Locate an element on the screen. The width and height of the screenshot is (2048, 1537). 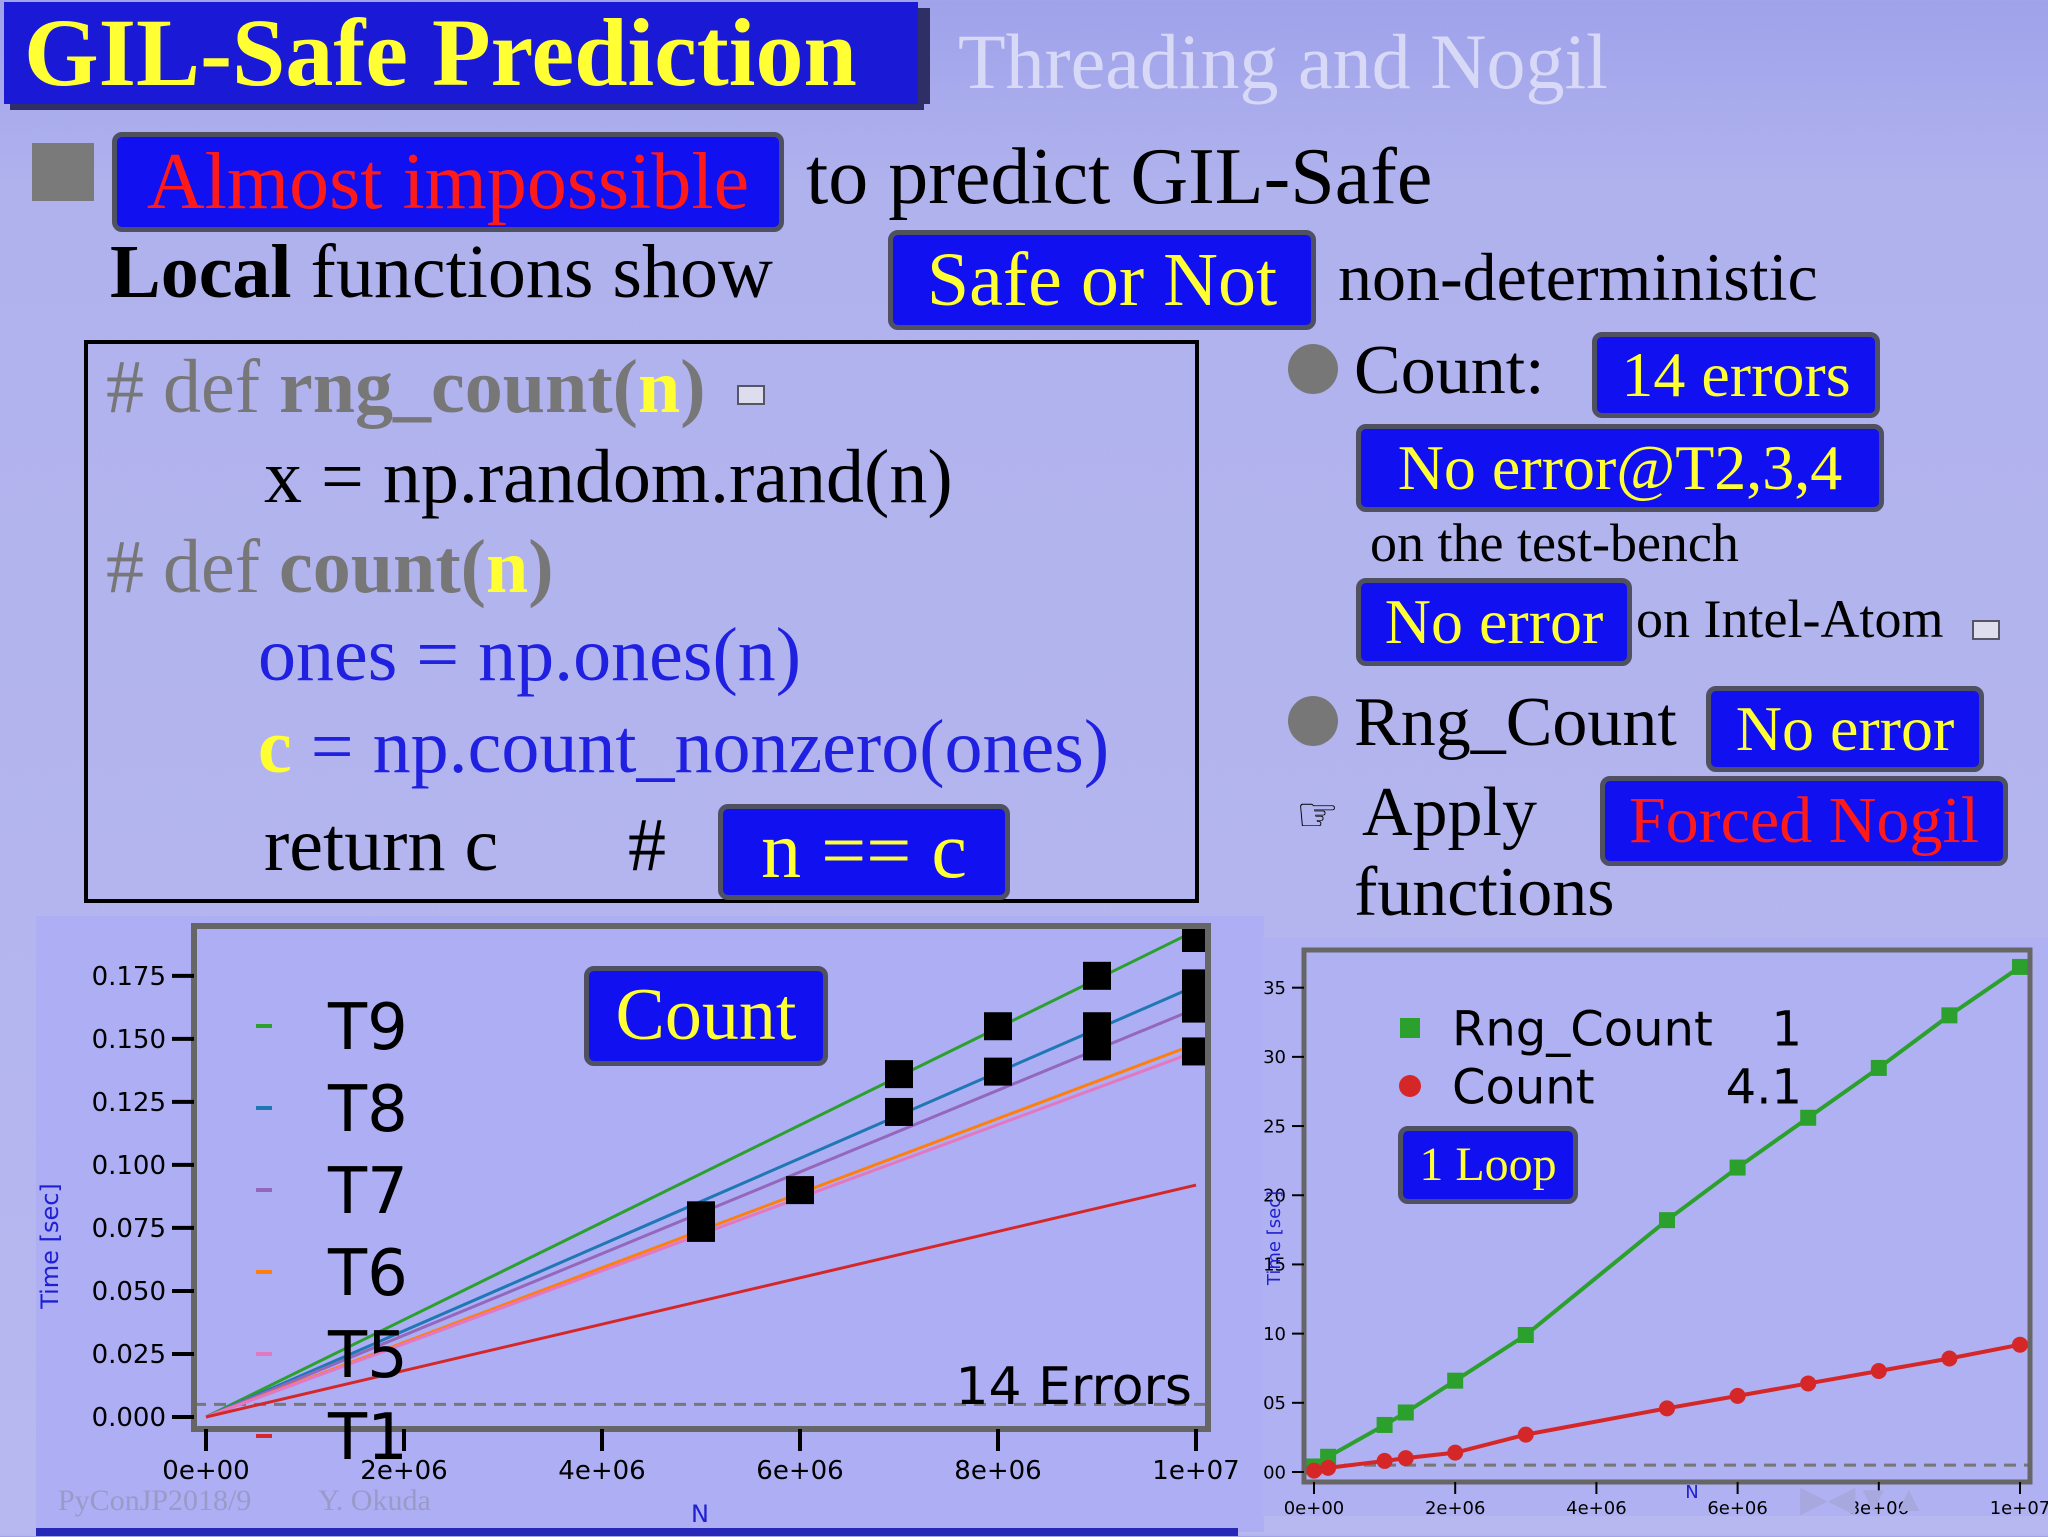
fourteen-errors-badge: 14 errors is located at coordinates (1736, 375).